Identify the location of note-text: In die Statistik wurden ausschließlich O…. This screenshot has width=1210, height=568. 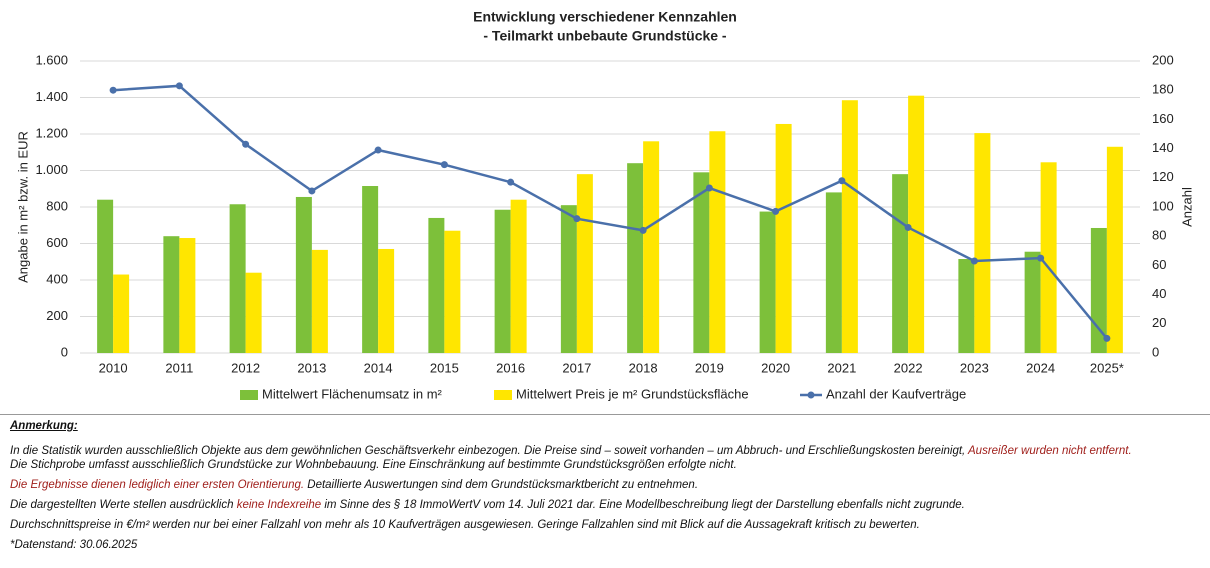
(489, 451).